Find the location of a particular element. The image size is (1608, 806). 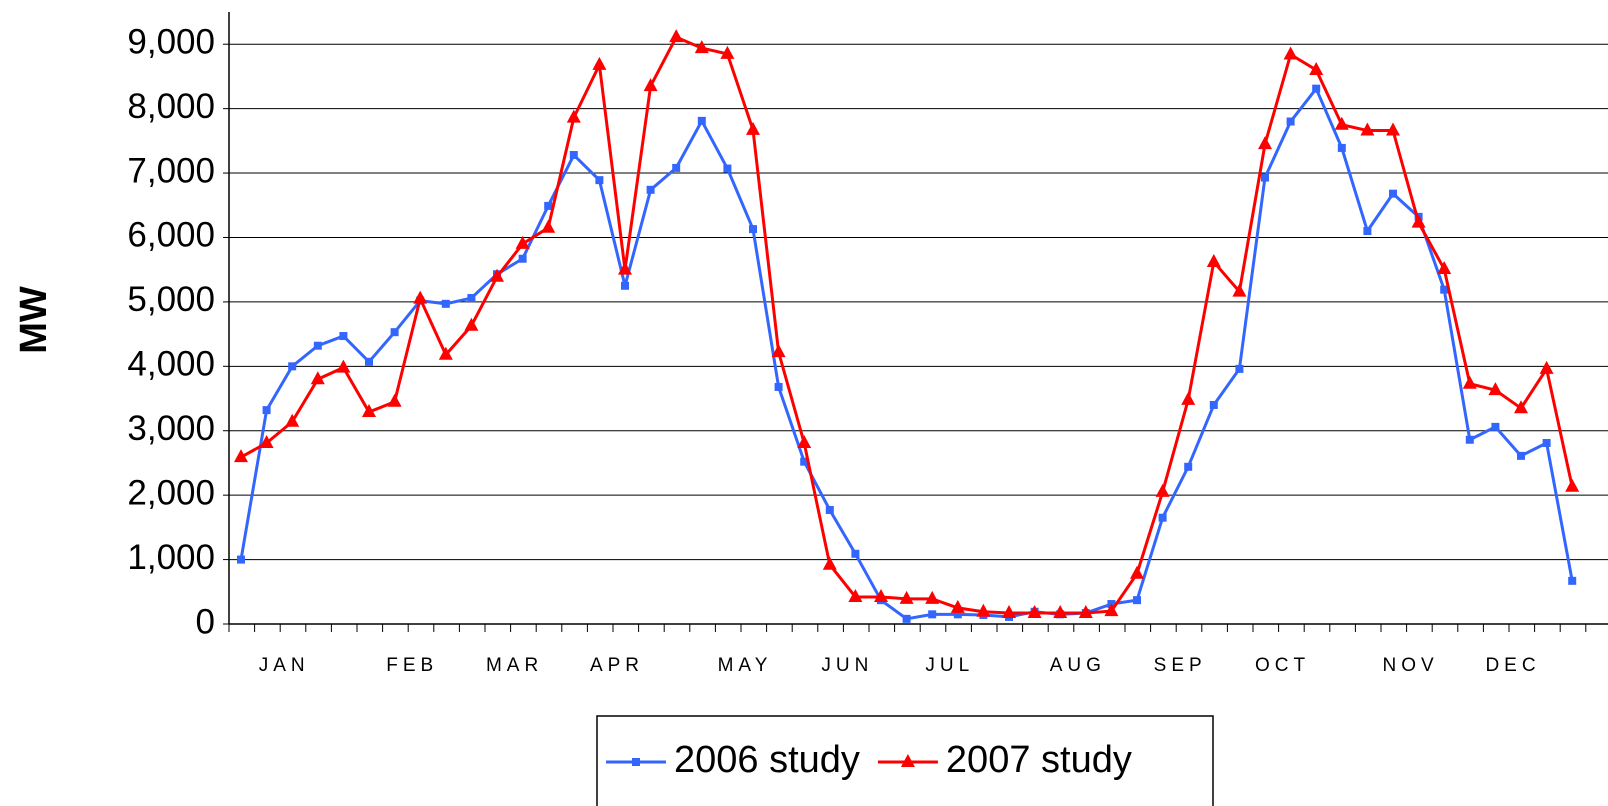

x-tick-label: SEP is located at coordinates (1180, 665).